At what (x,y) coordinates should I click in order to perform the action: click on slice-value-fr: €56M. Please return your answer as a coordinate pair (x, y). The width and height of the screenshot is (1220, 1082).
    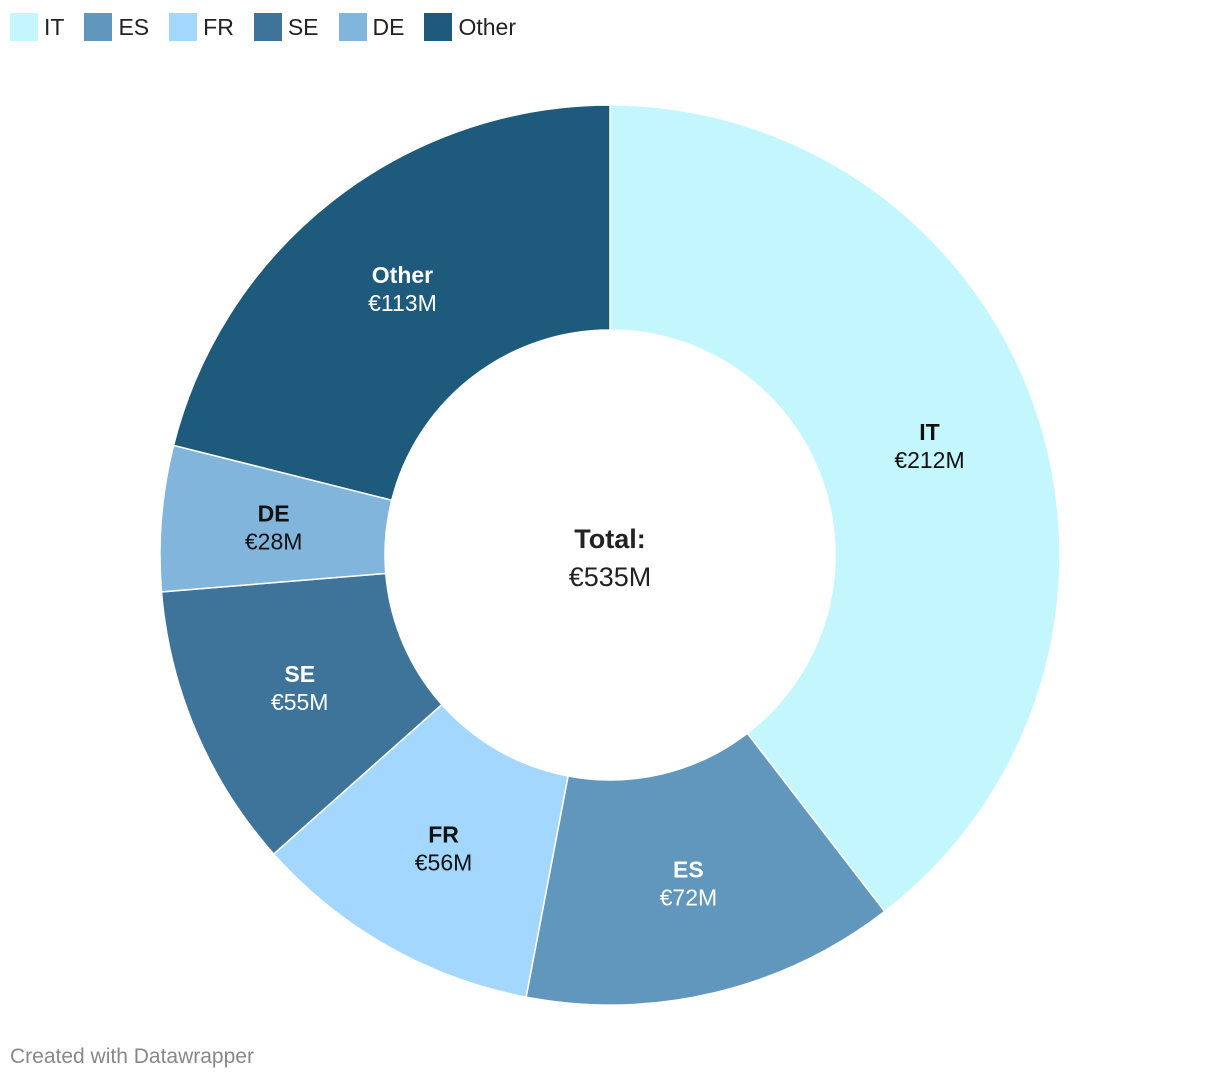
    Looking at the image, I should click on (444, 863).